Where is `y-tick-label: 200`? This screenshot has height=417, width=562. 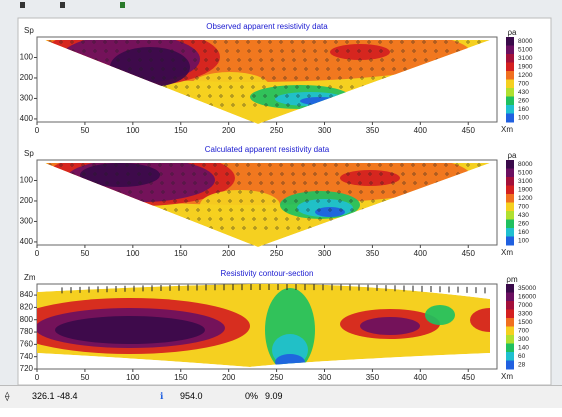
y-tick-label: 200 is located at coordinates (27, 77).